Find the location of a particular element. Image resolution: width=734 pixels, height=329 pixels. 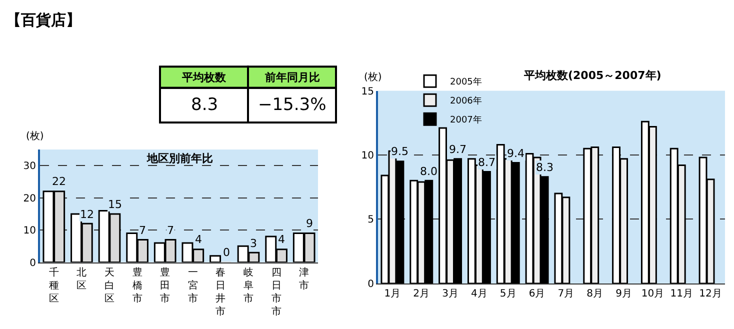

x-tick-label: 豊橋市 is located at coordinates (137, 285).